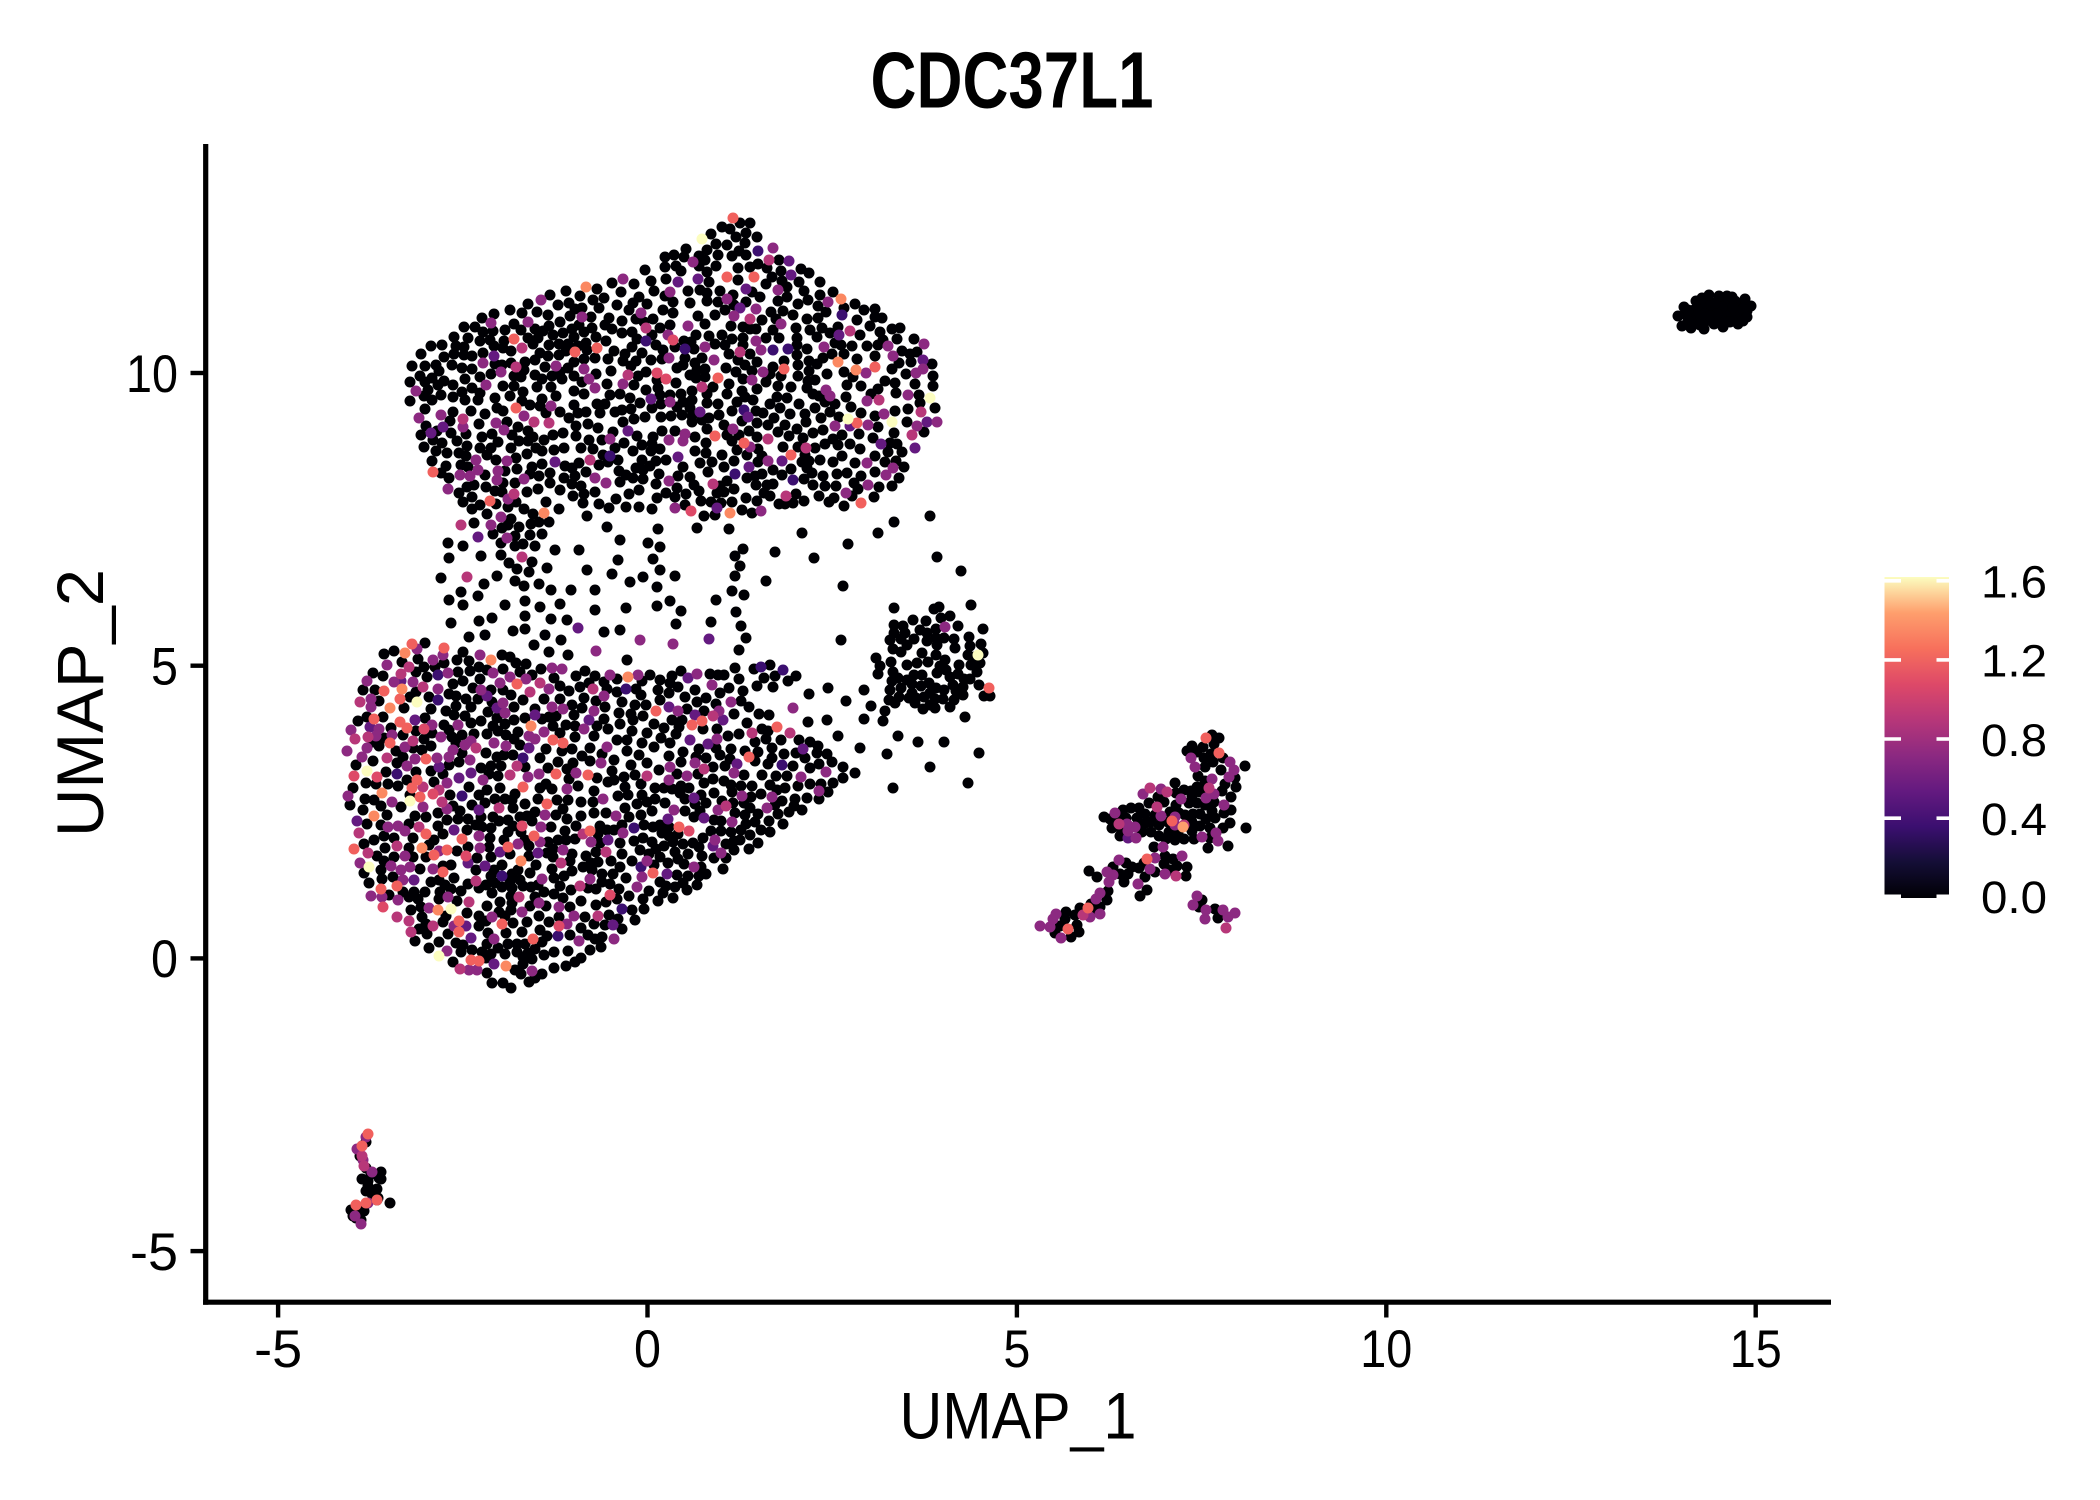 This screenshot has height=1500, width=2100. I want to click on svg-text: 0.4, so click(2014, 819).